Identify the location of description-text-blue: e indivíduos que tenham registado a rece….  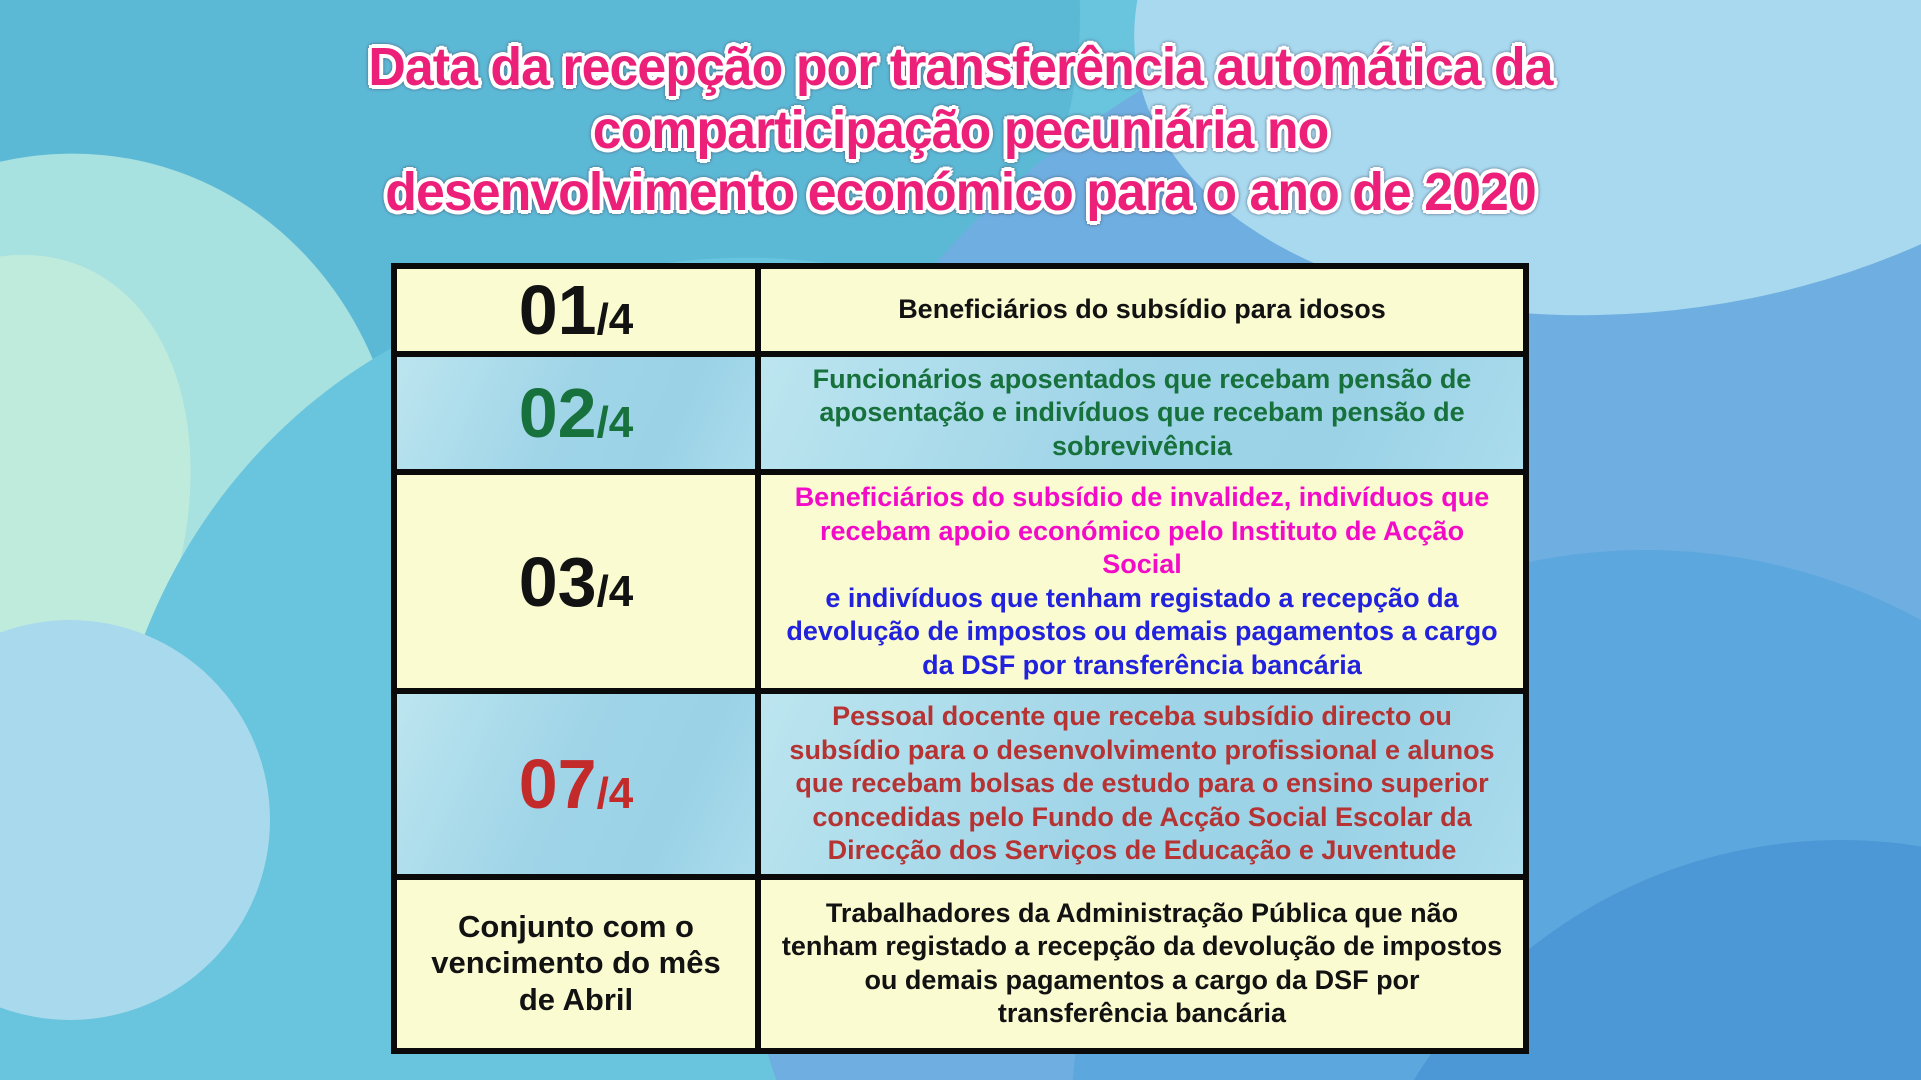
(1142, 631).